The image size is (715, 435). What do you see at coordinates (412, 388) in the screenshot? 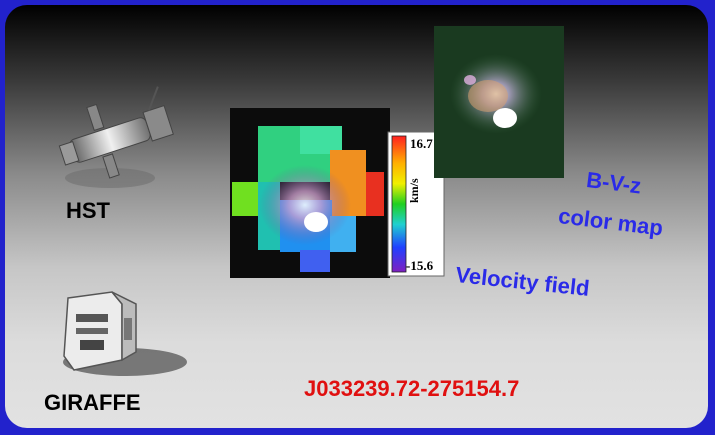
I see `target-name: J033239.72-275154.7` at bounding box center [412, 388].